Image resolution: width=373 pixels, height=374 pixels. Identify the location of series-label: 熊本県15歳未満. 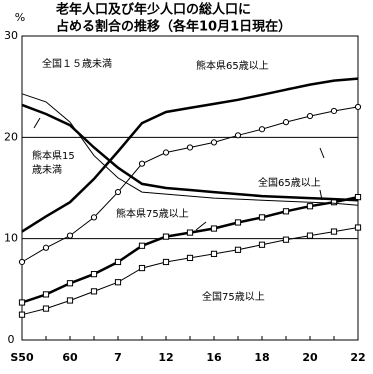
(58, 164).